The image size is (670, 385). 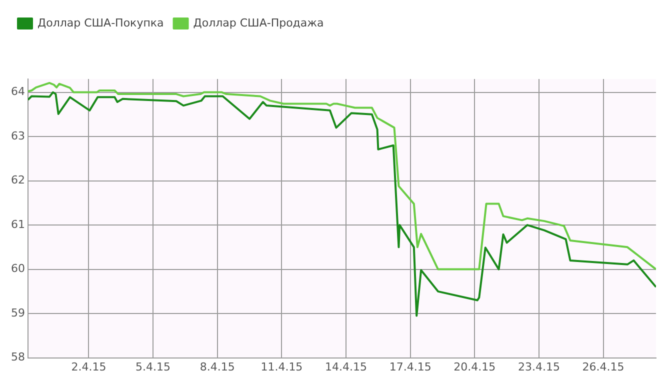 I want to click on legend-label: Доллар США-Покупка, so click(x=101, y=23).